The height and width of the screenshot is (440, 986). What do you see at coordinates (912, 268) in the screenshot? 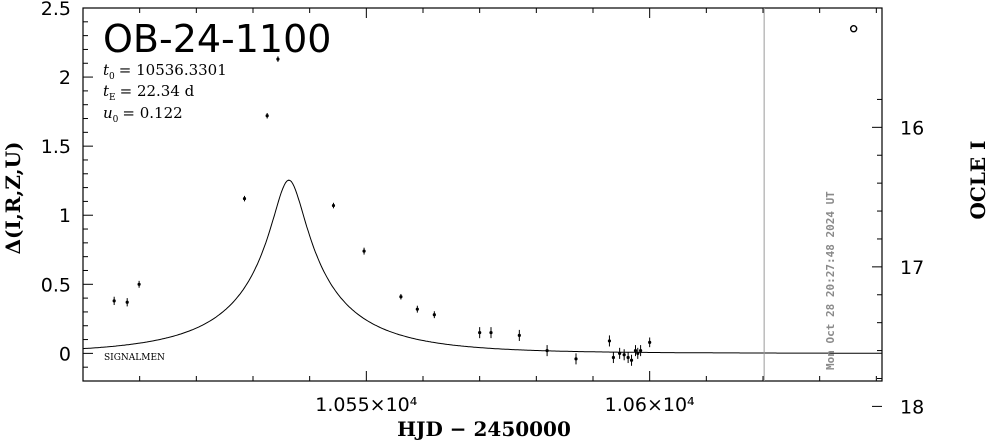
I see `right-tick-label: 17` at bounding box center [912, 268].